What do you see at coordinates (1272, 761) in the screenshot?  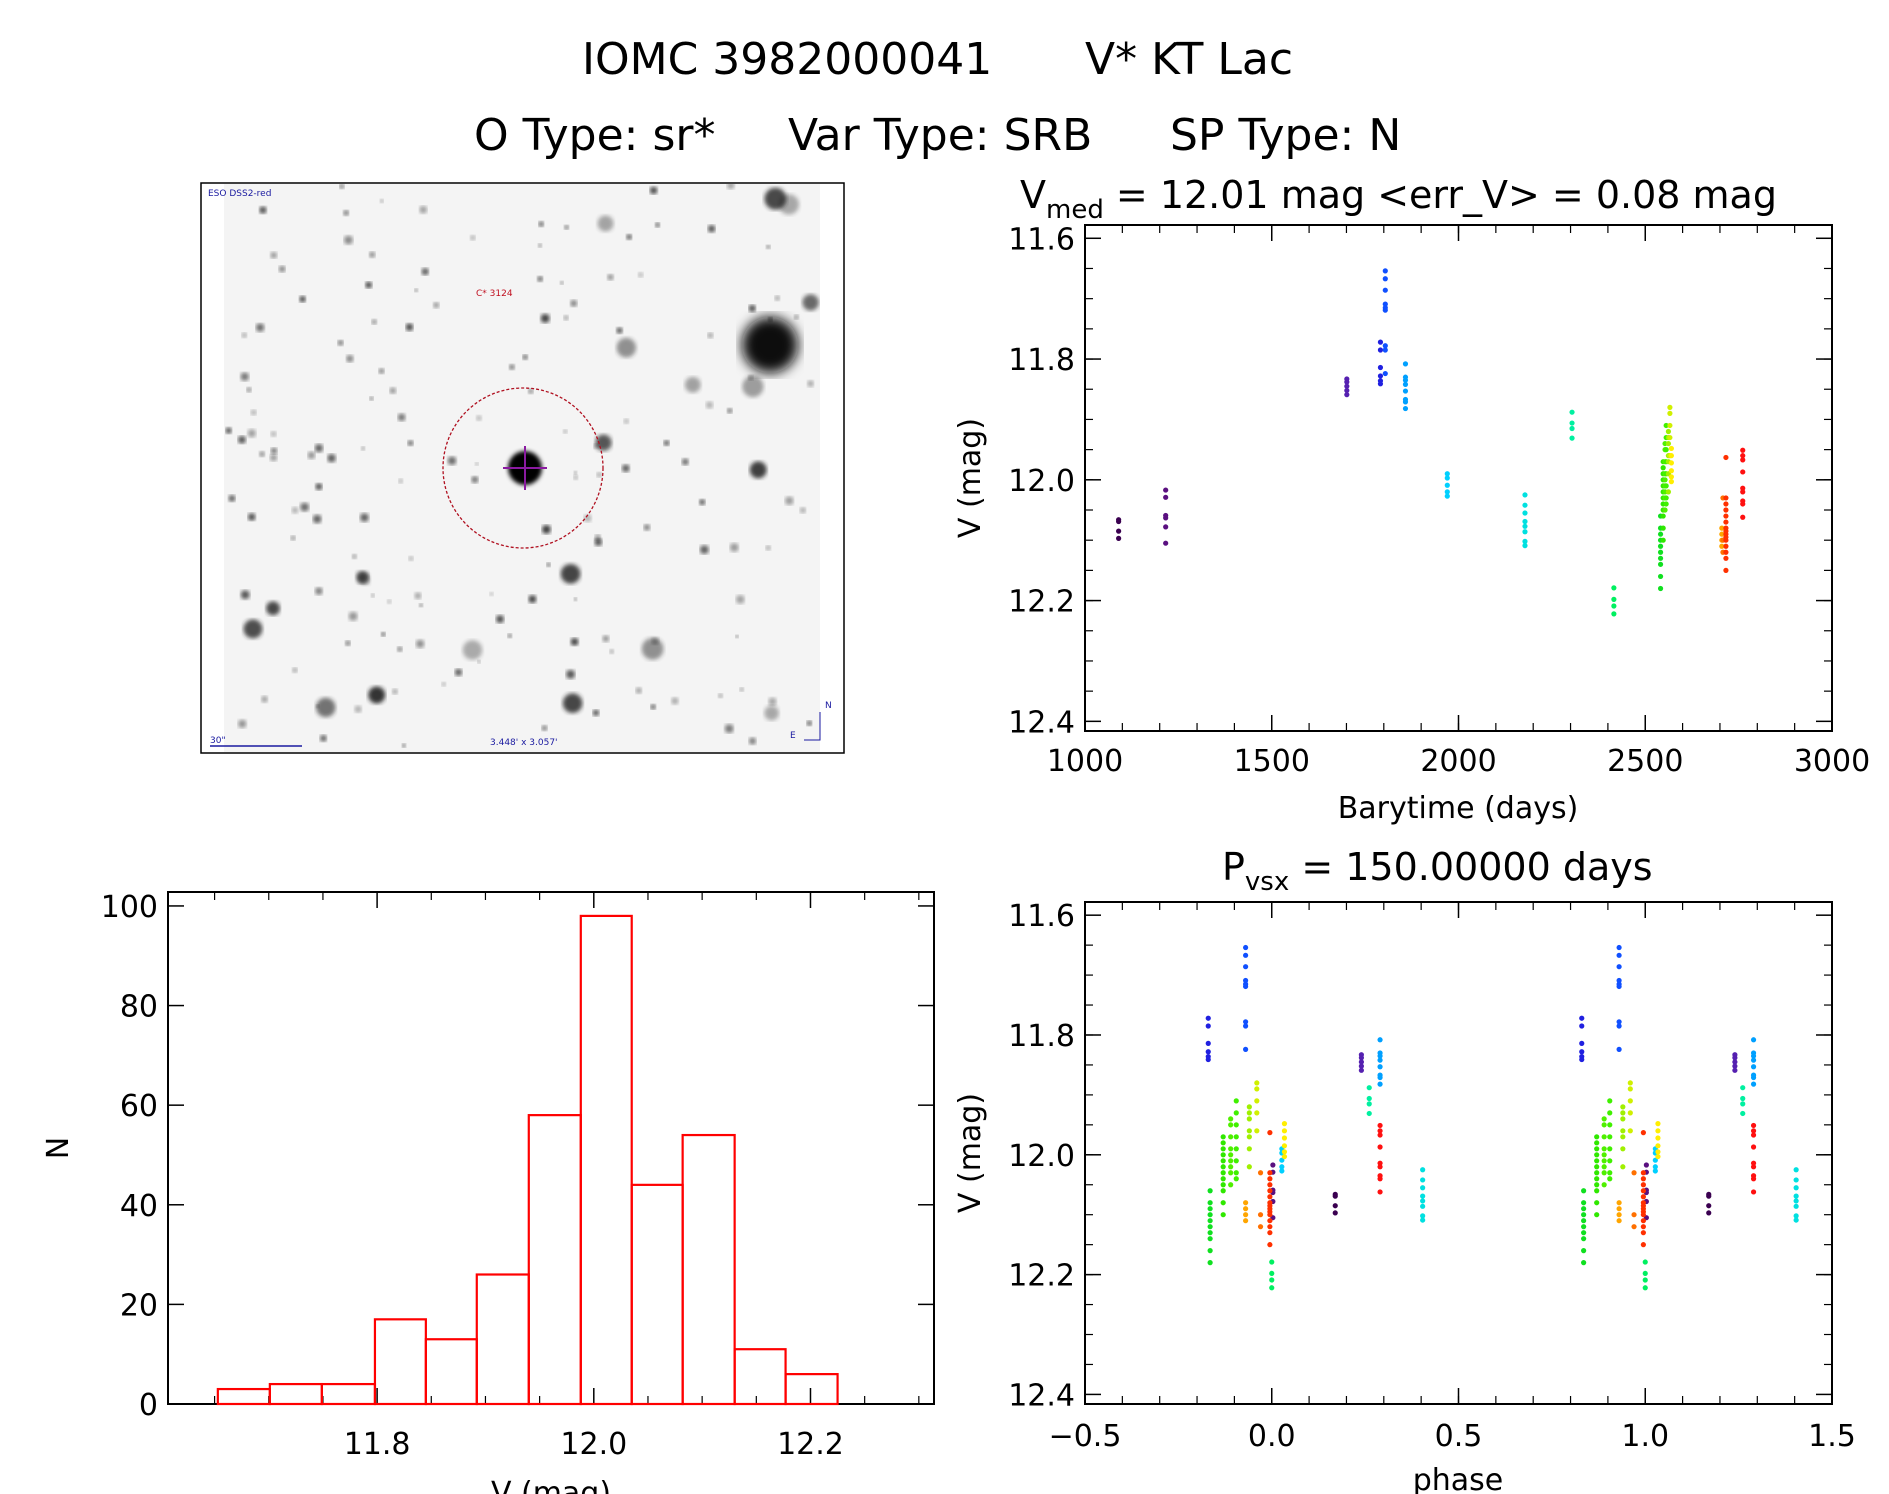 I see `x-tick-label: 1500` at bounding box center [1272, 761].